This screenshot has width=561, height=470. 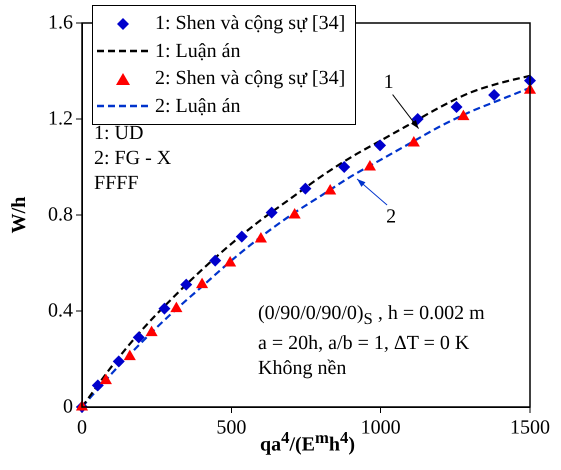 I want to click on annotation: 1: UD, so click(x=119, y=133).